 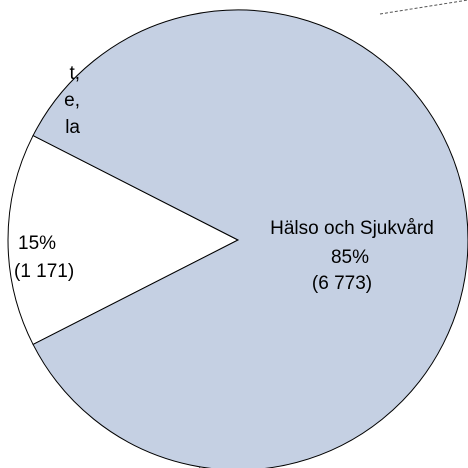 What do you see at coordinates (44, 271) in the screenshot?
I see `slice-count: (1 171)` at bounding box center [44, 271].